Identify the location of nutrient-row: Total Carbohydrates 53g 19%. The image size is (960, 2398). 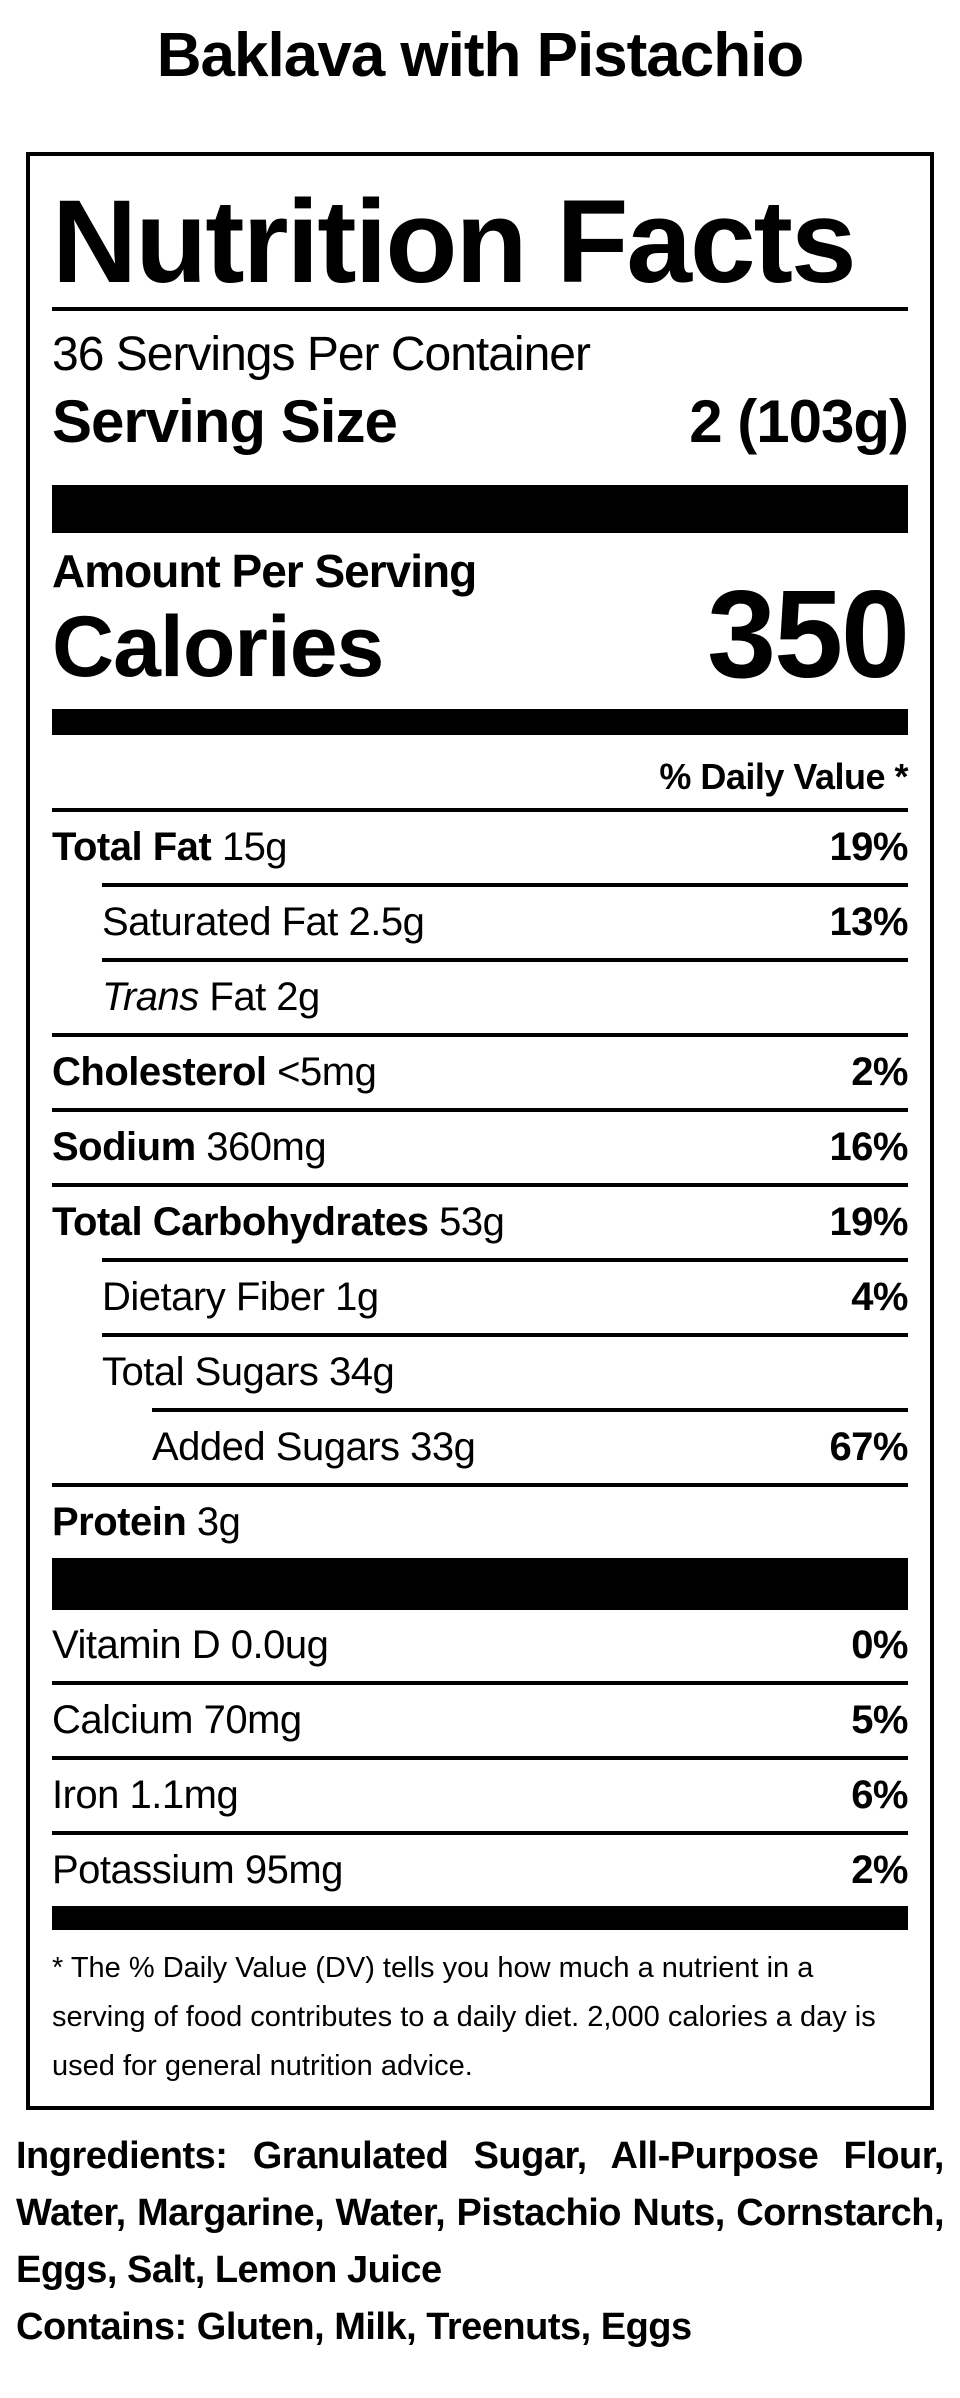
(480, 1220).